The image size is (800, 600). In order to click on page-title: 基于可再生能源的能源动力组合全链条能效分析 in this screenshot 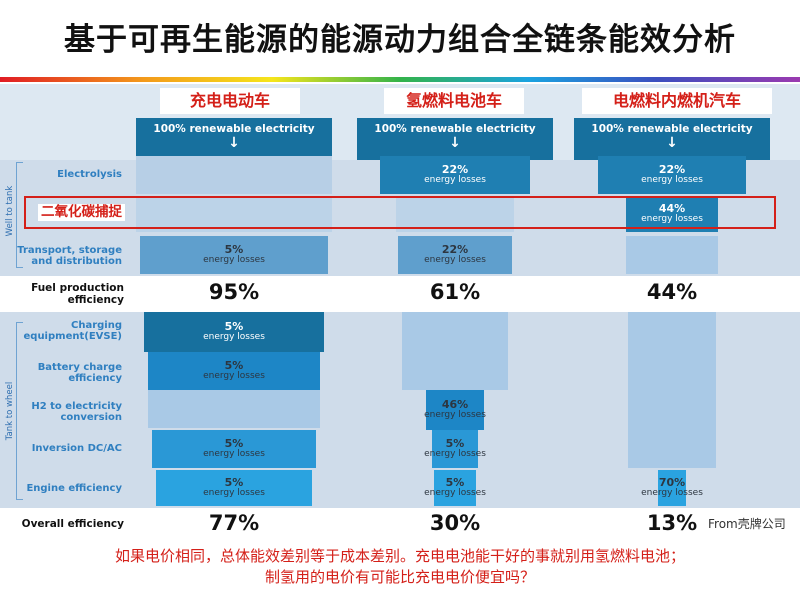, I will do `click(400, 40)`.